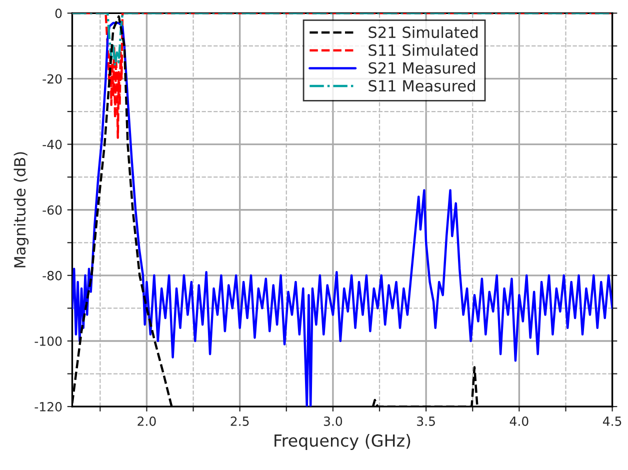  Describe the element at coordinates (48, 407) in the screenshot. I see `y-tick-label: -120` at that location.